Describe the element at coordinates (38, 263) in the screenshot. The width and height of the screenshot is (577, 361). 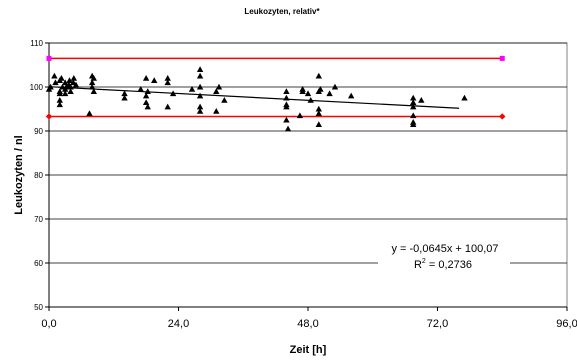
I see `y-tick-label: 60` at that location.